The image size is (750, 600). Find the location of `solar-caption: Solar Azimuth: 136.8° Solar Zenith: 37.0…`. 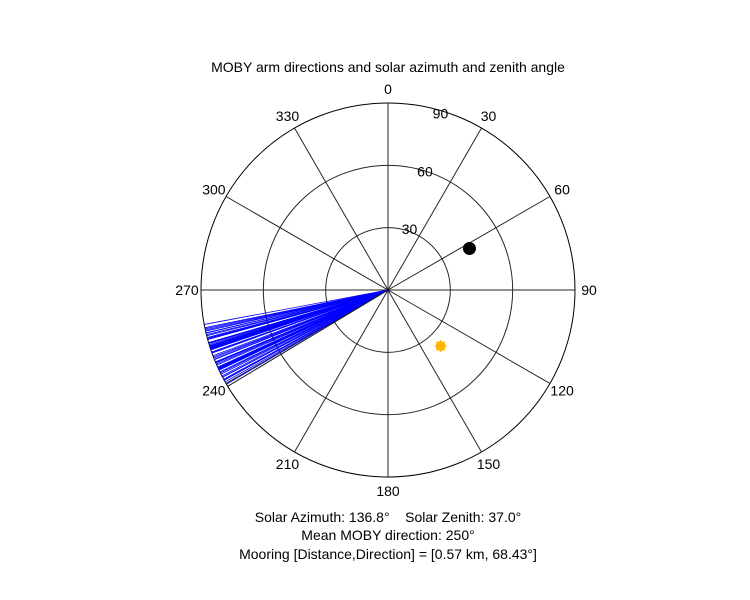

solar-caption: Solar Azimuth: 136.8° Solar Zenith: 37.0… is located at coordinates (388, 517).